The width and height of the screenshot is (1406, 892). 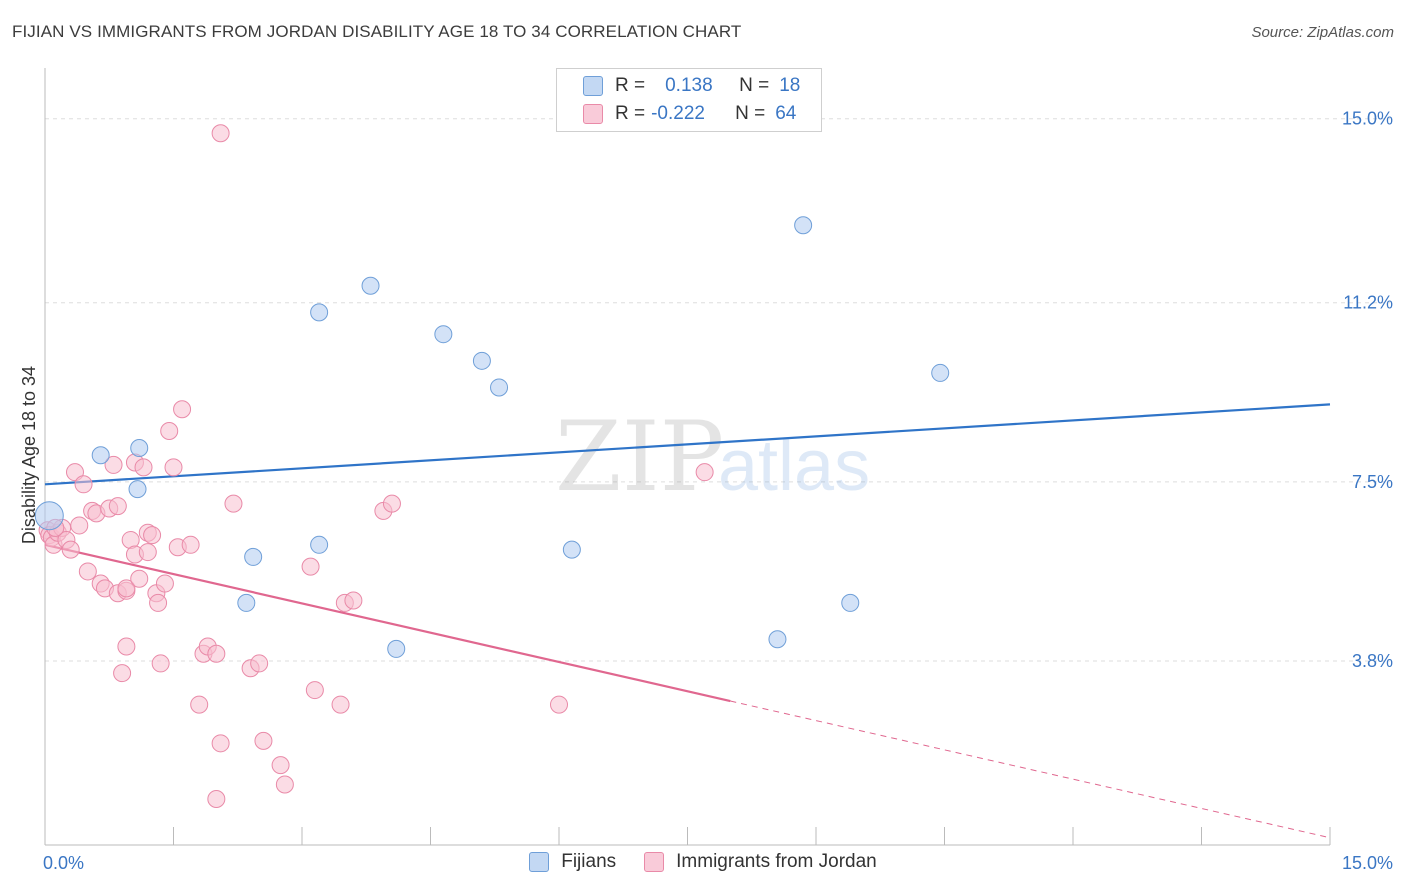 What do you see at coordinates (593, 114) in the screenshot?
I see `legend-swatch-pink` at bounding box center [593, 114].